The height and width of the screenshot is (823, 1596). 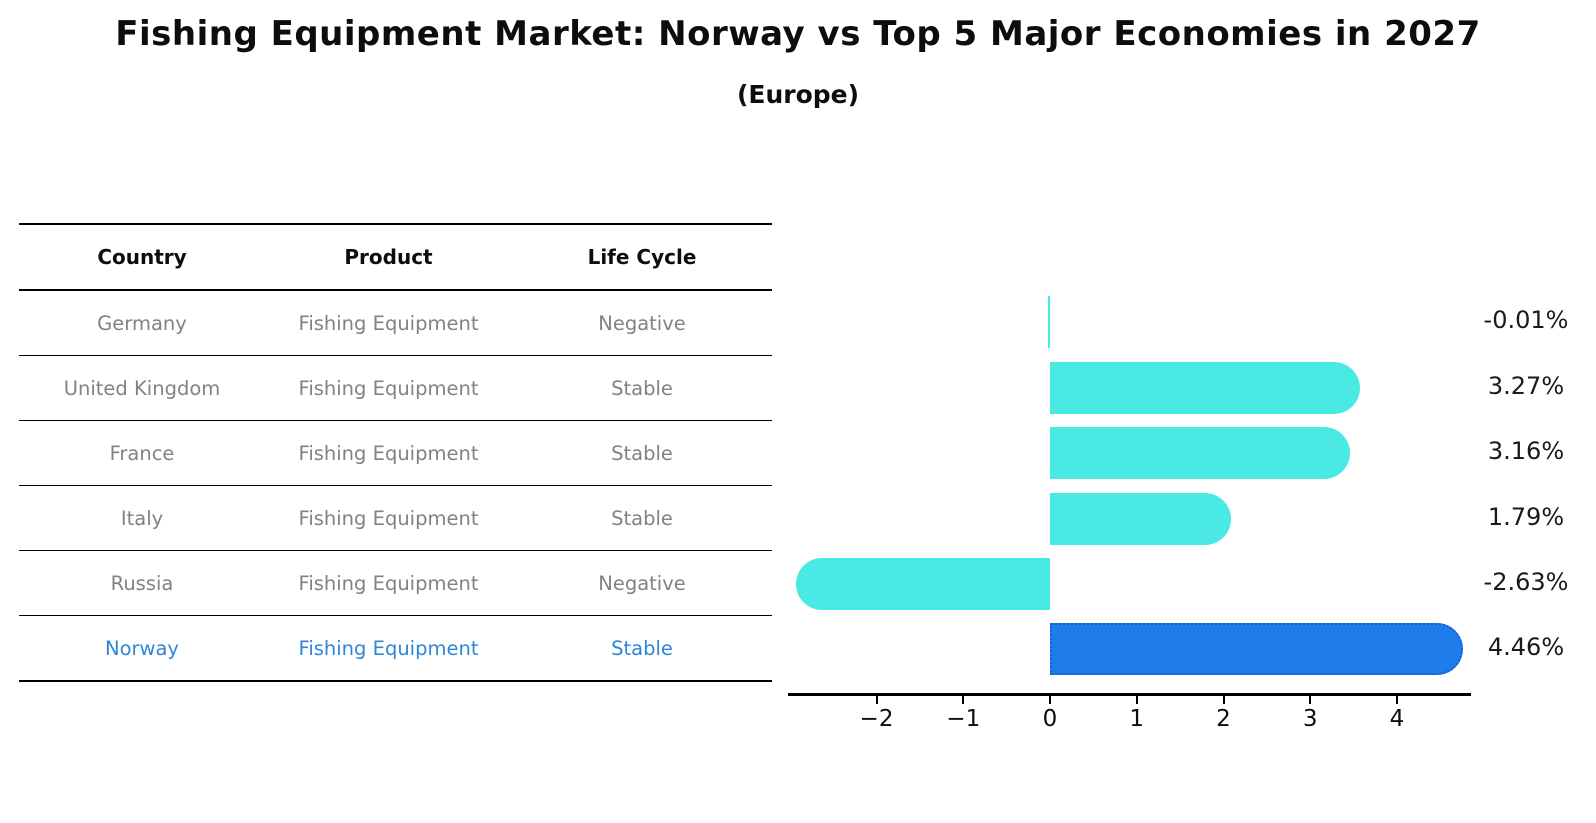 I want to click on row-country: Italy, so click(x=142, y=518).